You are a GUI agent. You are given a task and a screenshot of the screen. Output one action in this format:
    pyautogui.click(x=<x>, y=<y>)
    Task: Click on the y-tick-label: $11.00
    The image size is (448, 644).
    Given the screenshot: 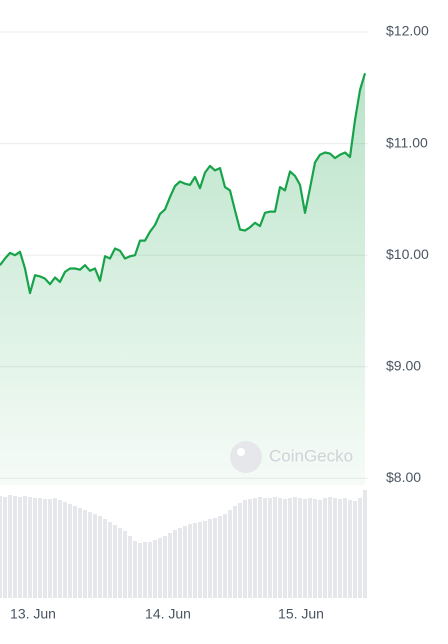 What is the action you would take?
    pyautogui.click(x=407, y=142)
    